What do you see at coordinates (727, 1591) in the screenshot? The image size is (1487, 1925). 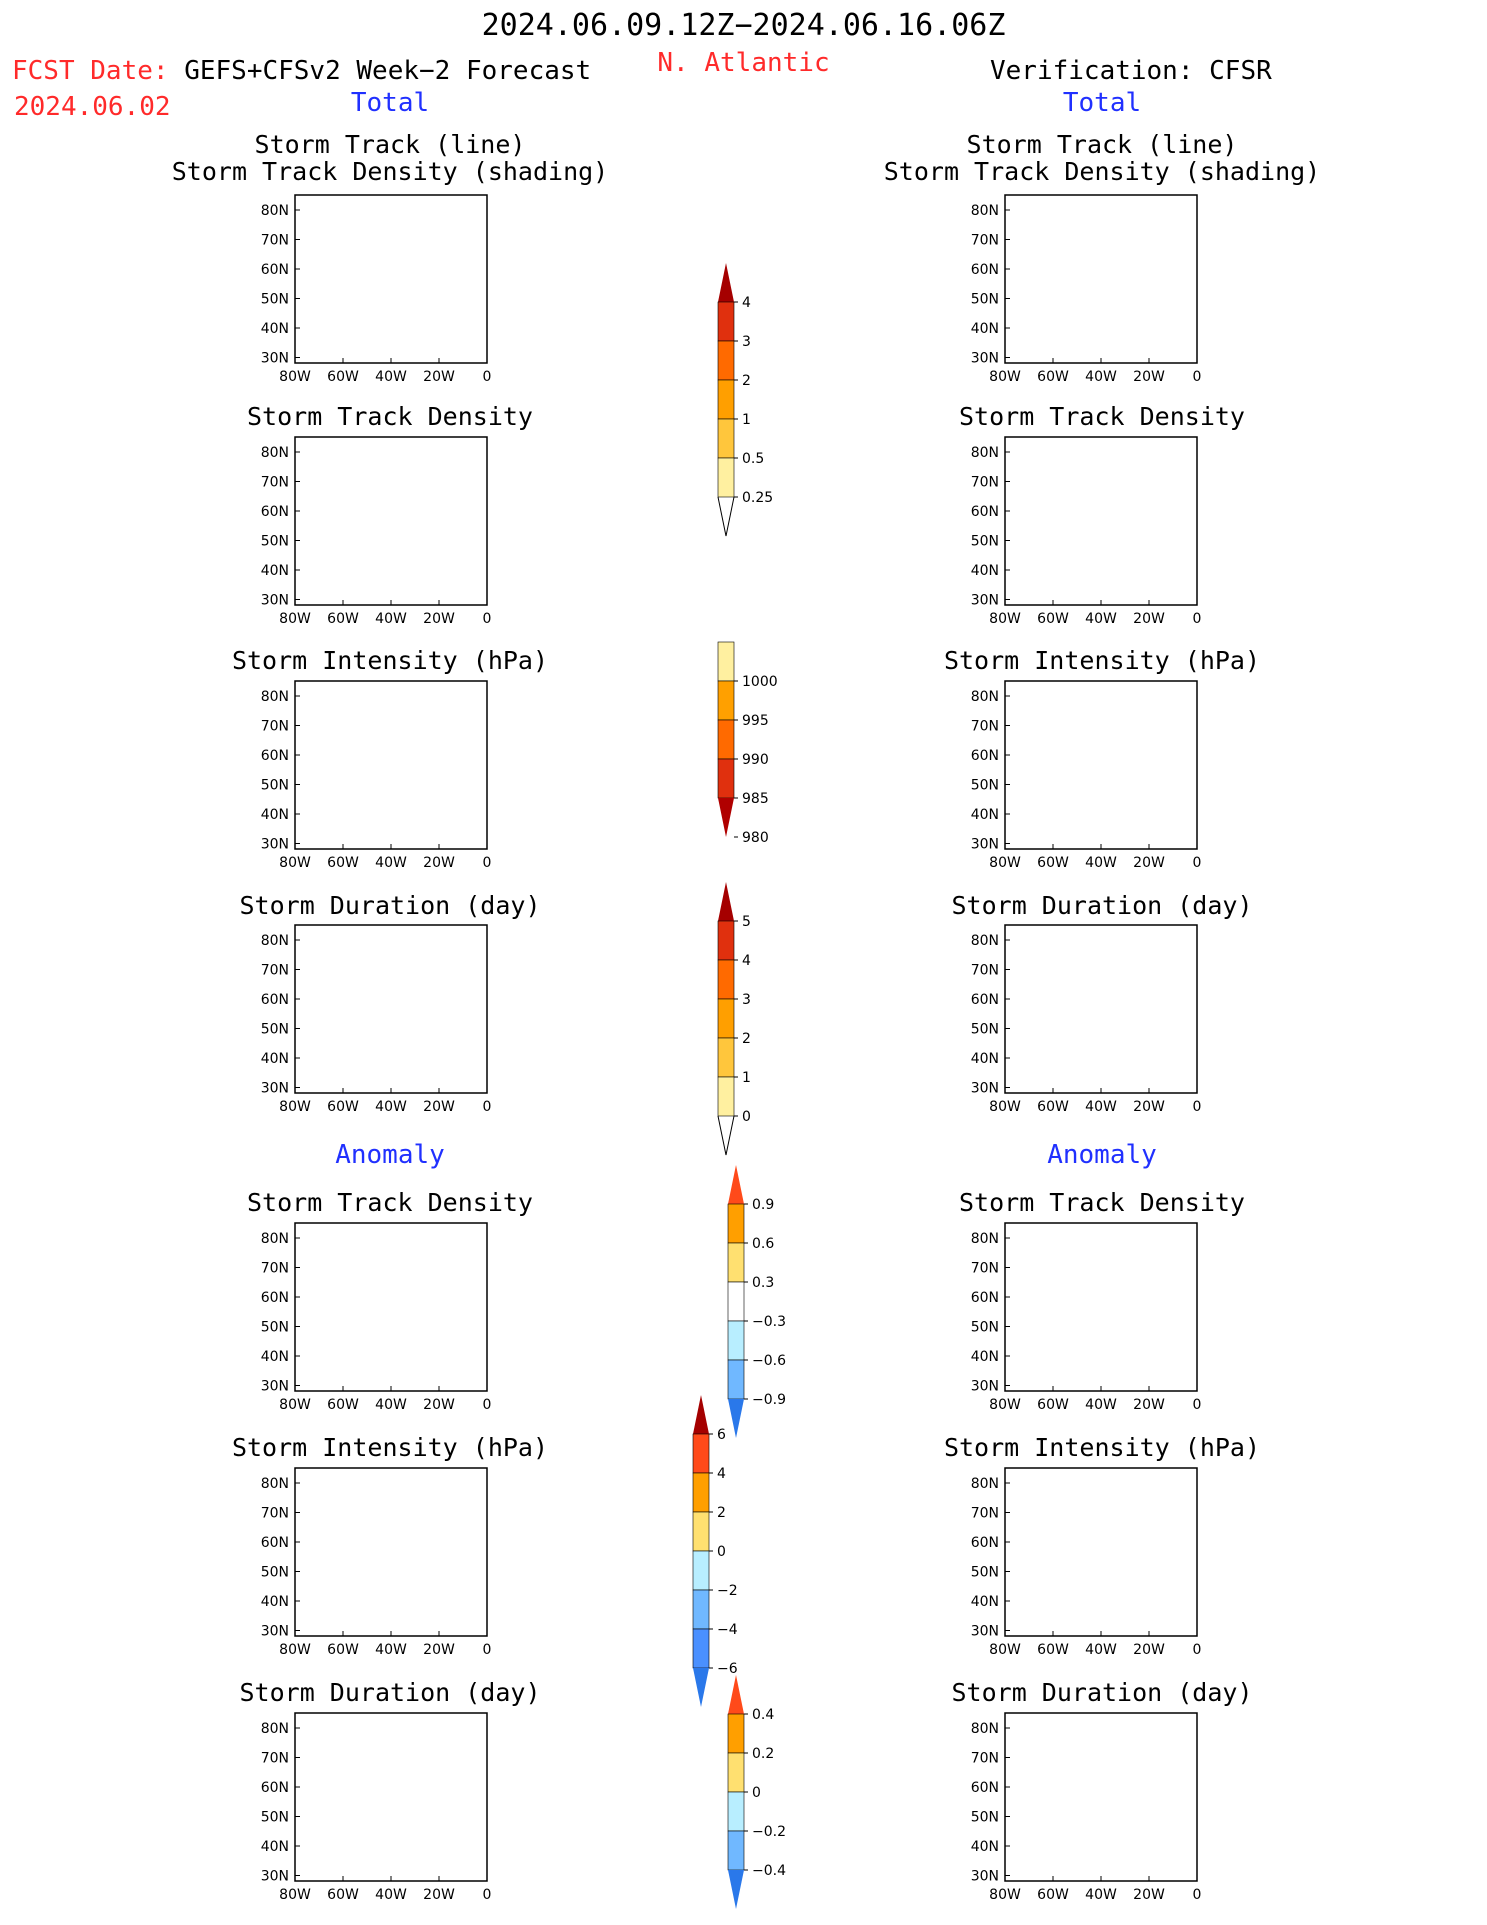 I see `colorbar-label: −2` at bounding box center [727, 1591].